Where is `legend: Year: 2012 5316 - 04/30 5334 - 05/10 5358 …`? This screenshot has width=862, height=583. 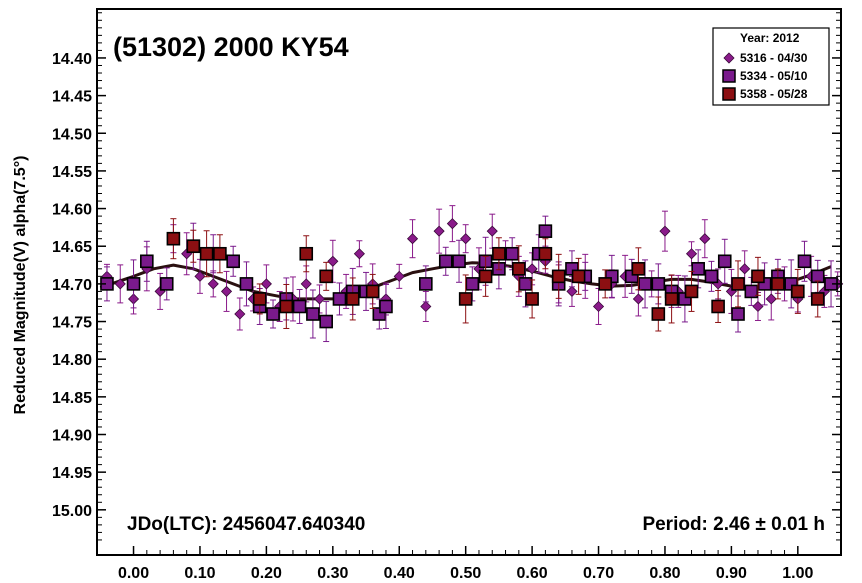
legend: Year: 2012 5316 - 04/30 5334 - 05/10 5358 … is located at coordinates (771, 66).